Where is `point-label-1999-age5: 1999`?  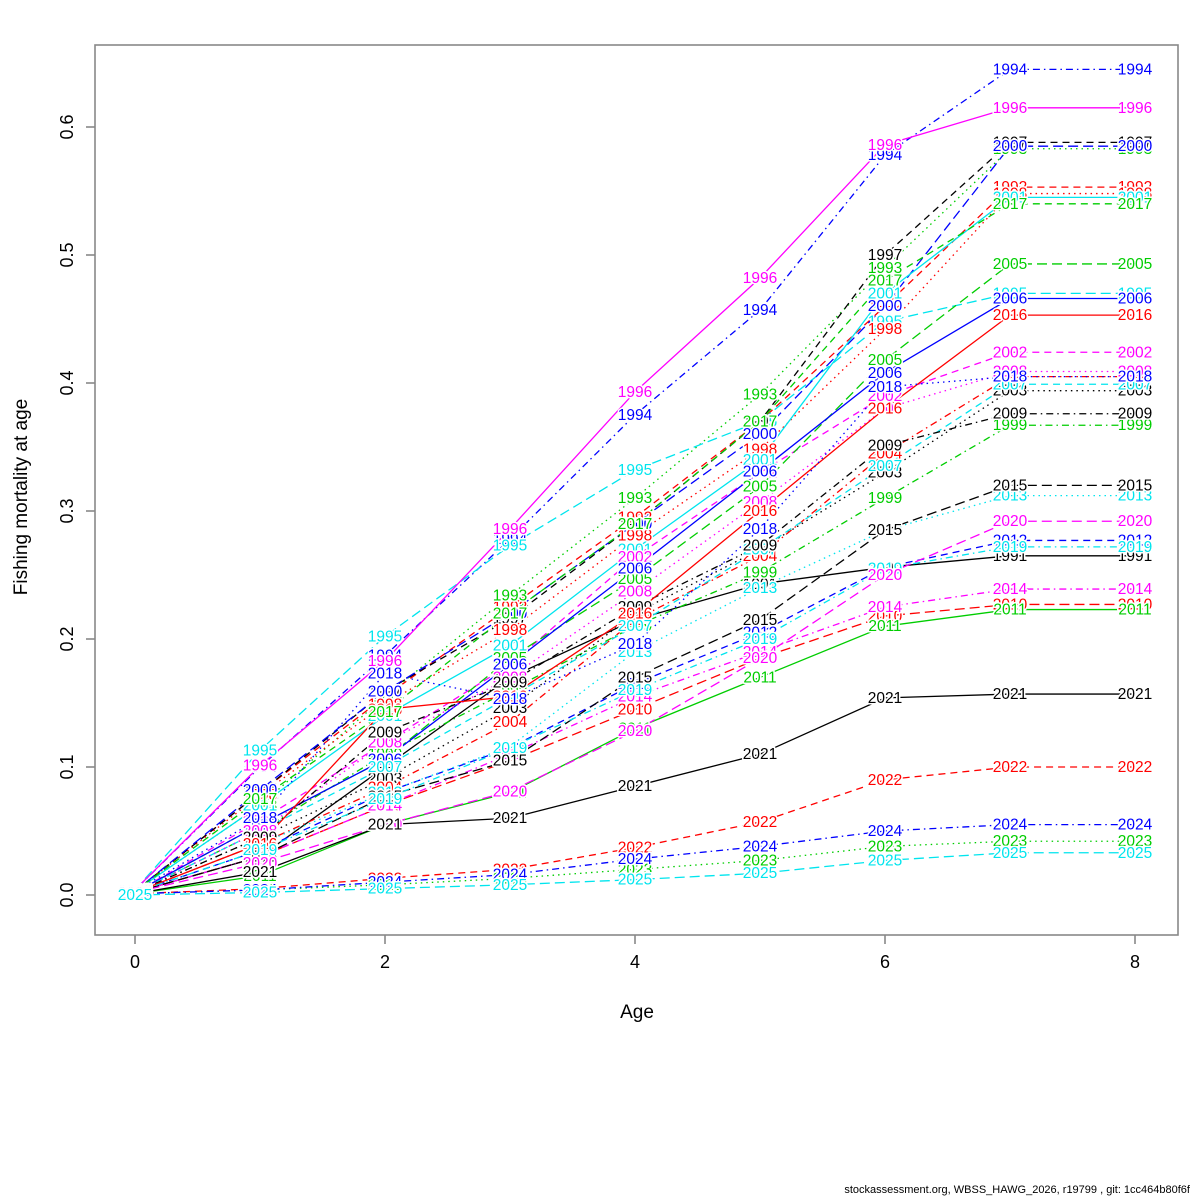
point-label-1999-age5: 1999 is located at coordinates (760, 572).